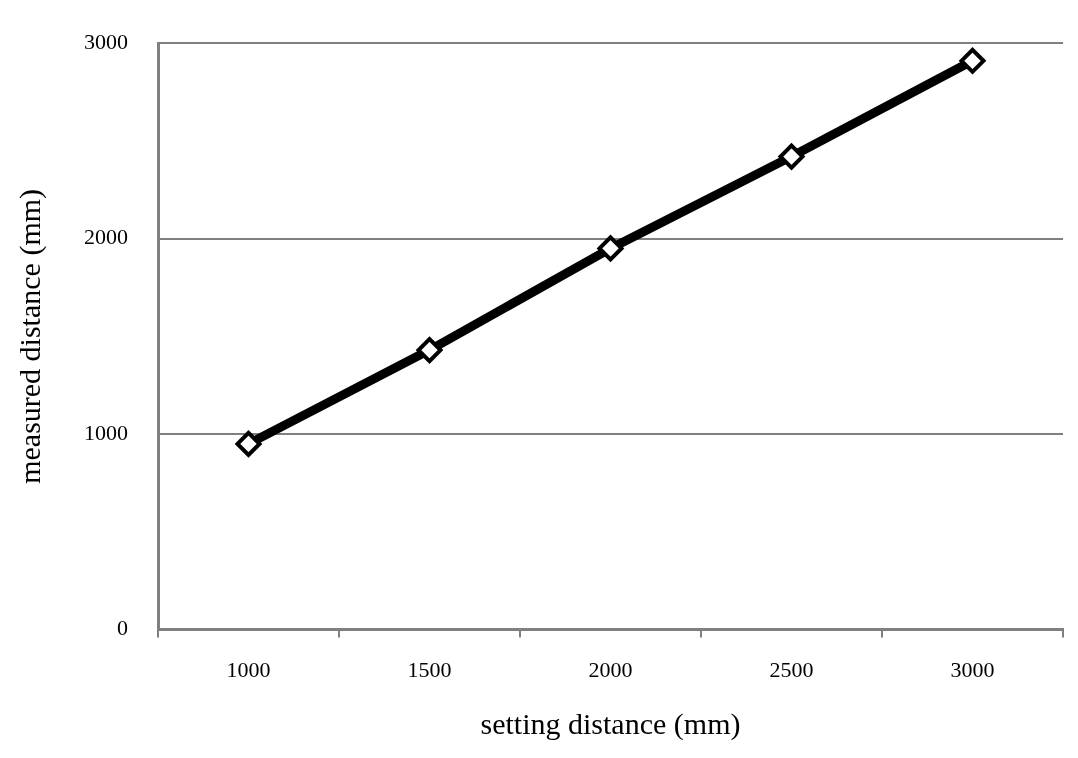 Image resolution: width=1078 pixels, height=758 pixels. I want to click on x-tick-label: 2500, so click(791, 669).